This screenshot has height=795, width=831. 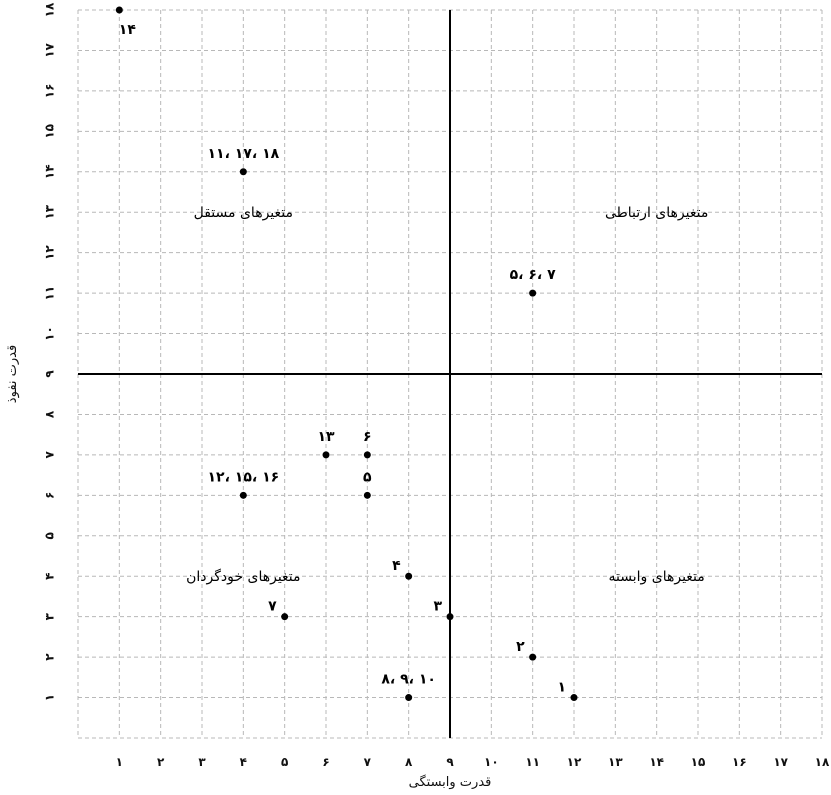 What do you see at coordinates (12, 374) in the screenshot?
I see `y-axis-title: قدرت نفوذ` at bounding box center [12, 374].